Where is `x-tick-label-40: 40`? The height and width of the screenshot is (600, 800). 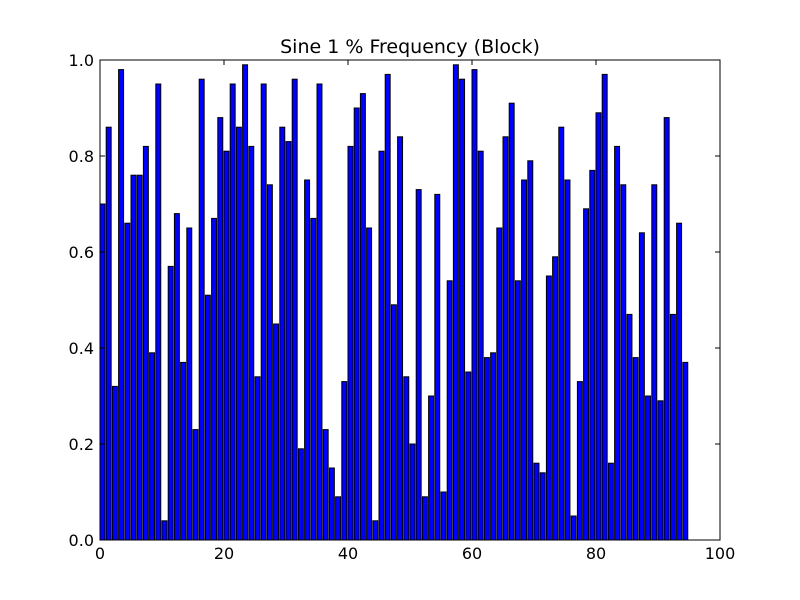 x-tick-label-40: 40 is located at coordinates (348, 553).